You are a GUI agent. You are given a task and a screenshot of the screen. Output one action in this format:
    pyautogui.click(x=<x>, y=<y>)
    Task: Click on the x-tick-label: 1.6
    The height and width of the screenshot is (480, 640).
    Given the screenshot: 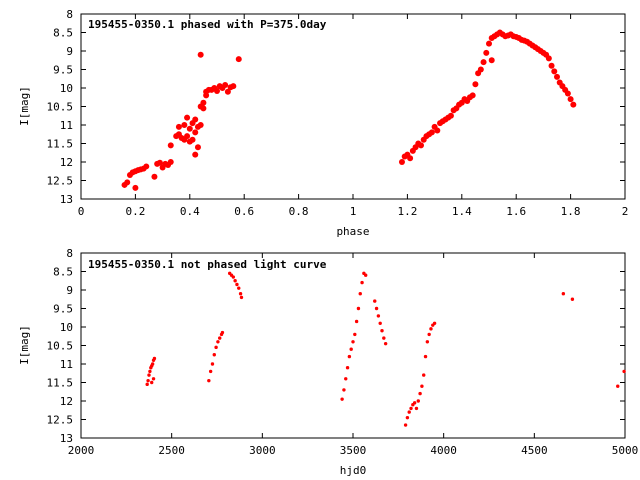 What is the action you would take?
    pyautogui.click(x=516, y=211)
    